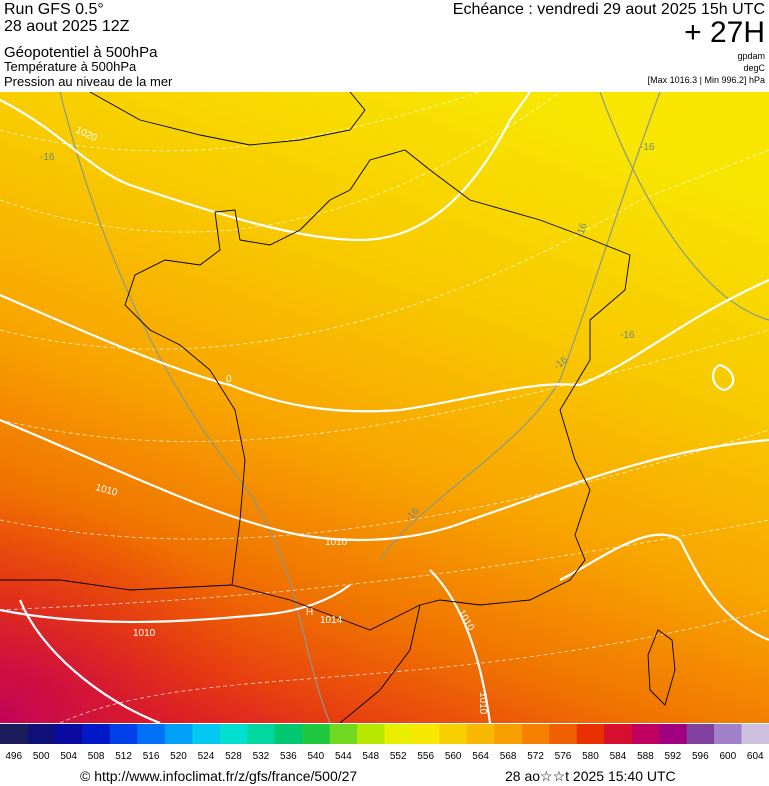  Describe the element at coordinates (315, 756) in the screenshot. I see `colorbar-label: 540` at that location.